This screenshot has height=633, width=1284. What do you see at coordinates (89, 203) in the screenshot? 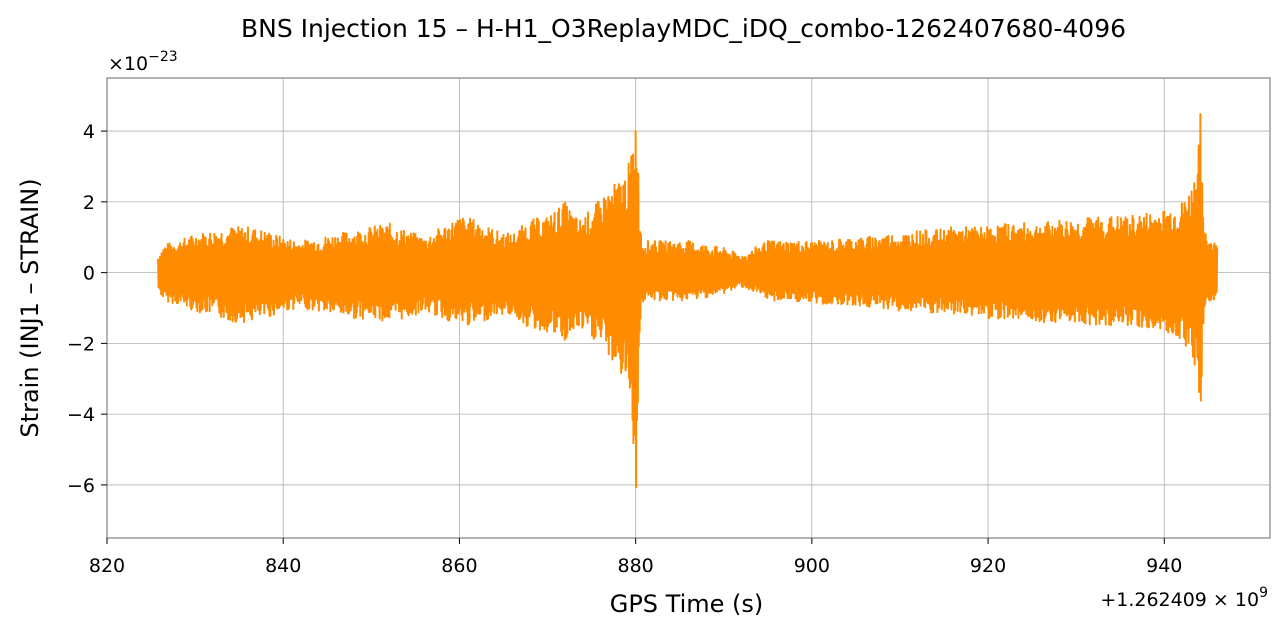
I see `y-tick-label: 2` at bounding box center [89, 203].